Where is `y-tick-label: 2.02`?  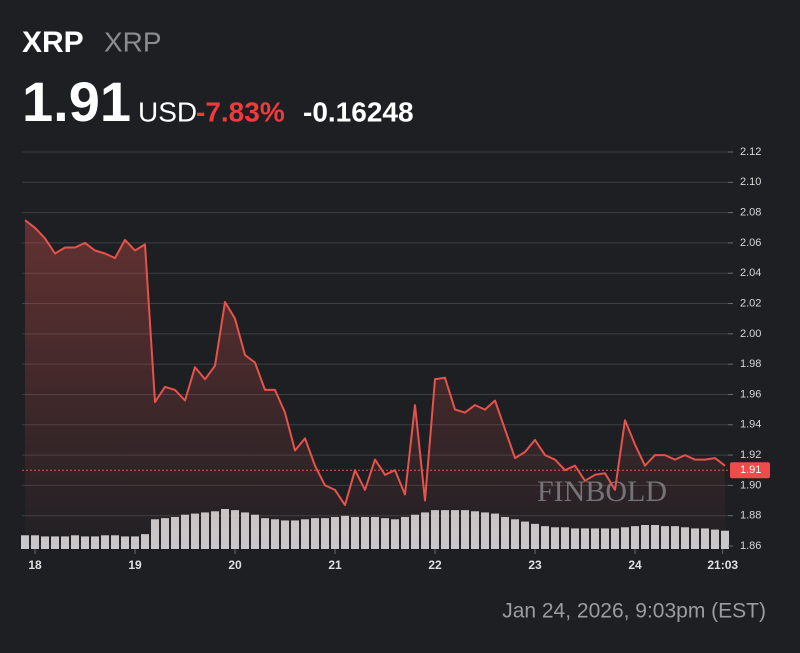 y-tick-label: 2.02 is located at coordinates (750, 303).